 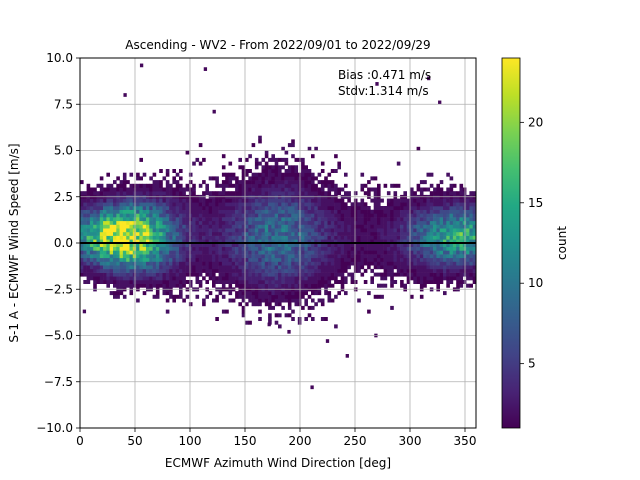 What do you see at coordinates (84, 311) in the screenshot?
I see `outlier-cell` at bounding box center [84, 311].